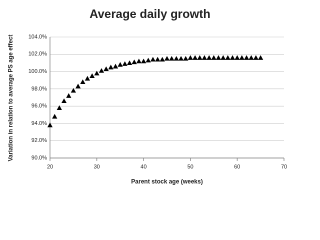 The image size is (320, 240). Describe the element at coordinates (144, 167) in the screenshot. I see `x-tick-label: 40` at that location.